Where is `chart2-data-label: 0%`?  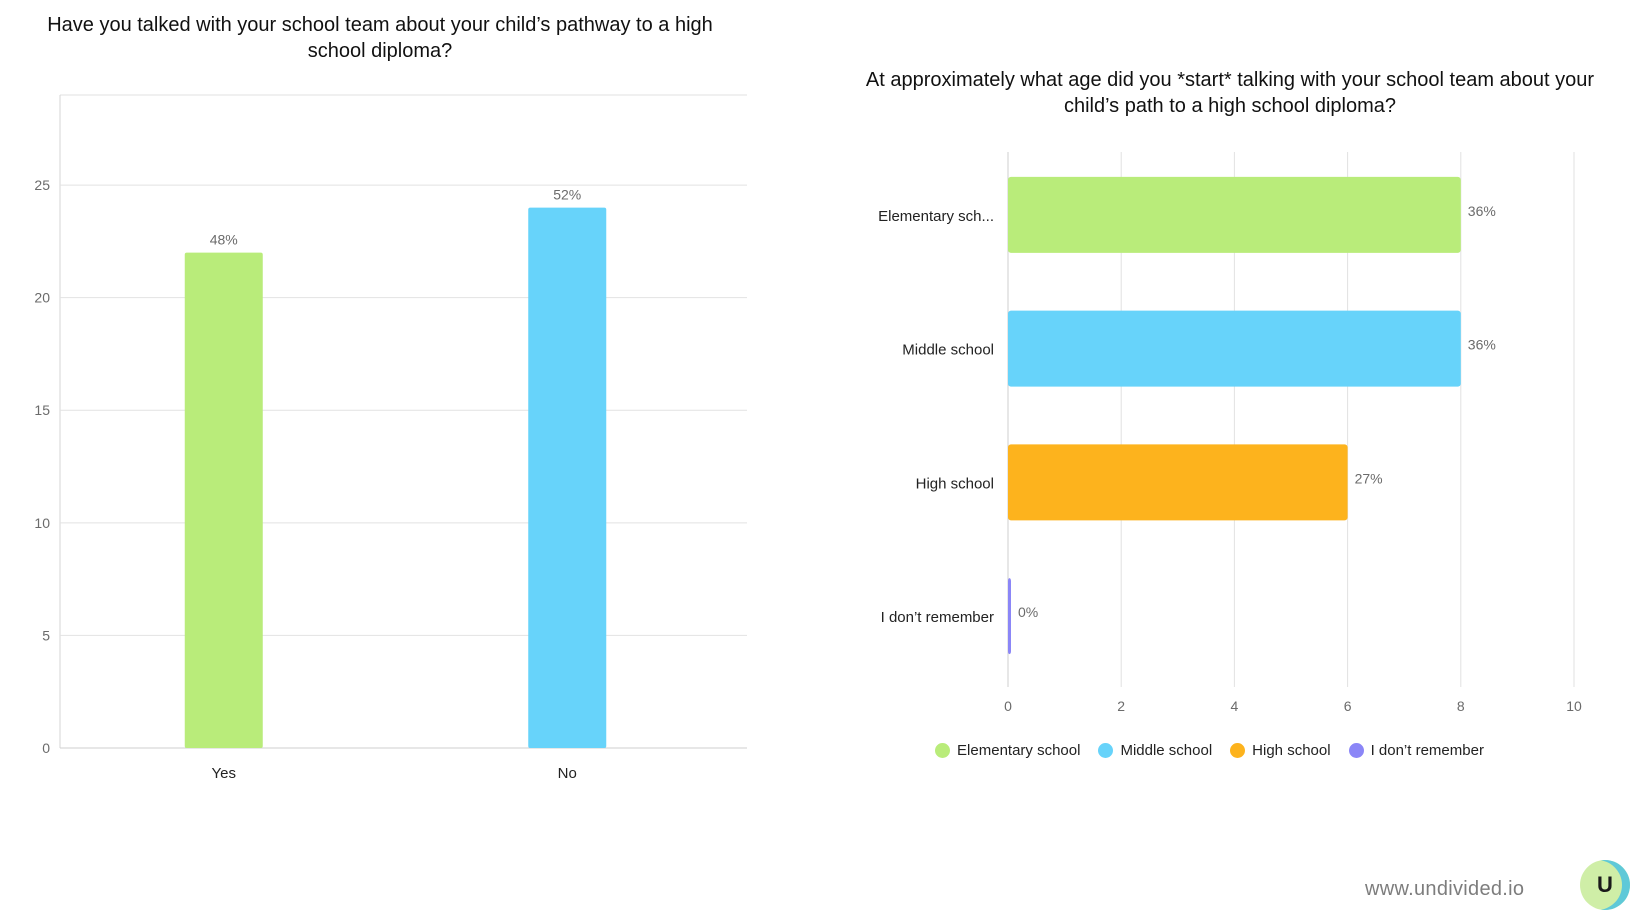 chart2-data-label: 0% is located at coordinates (1028, 612).